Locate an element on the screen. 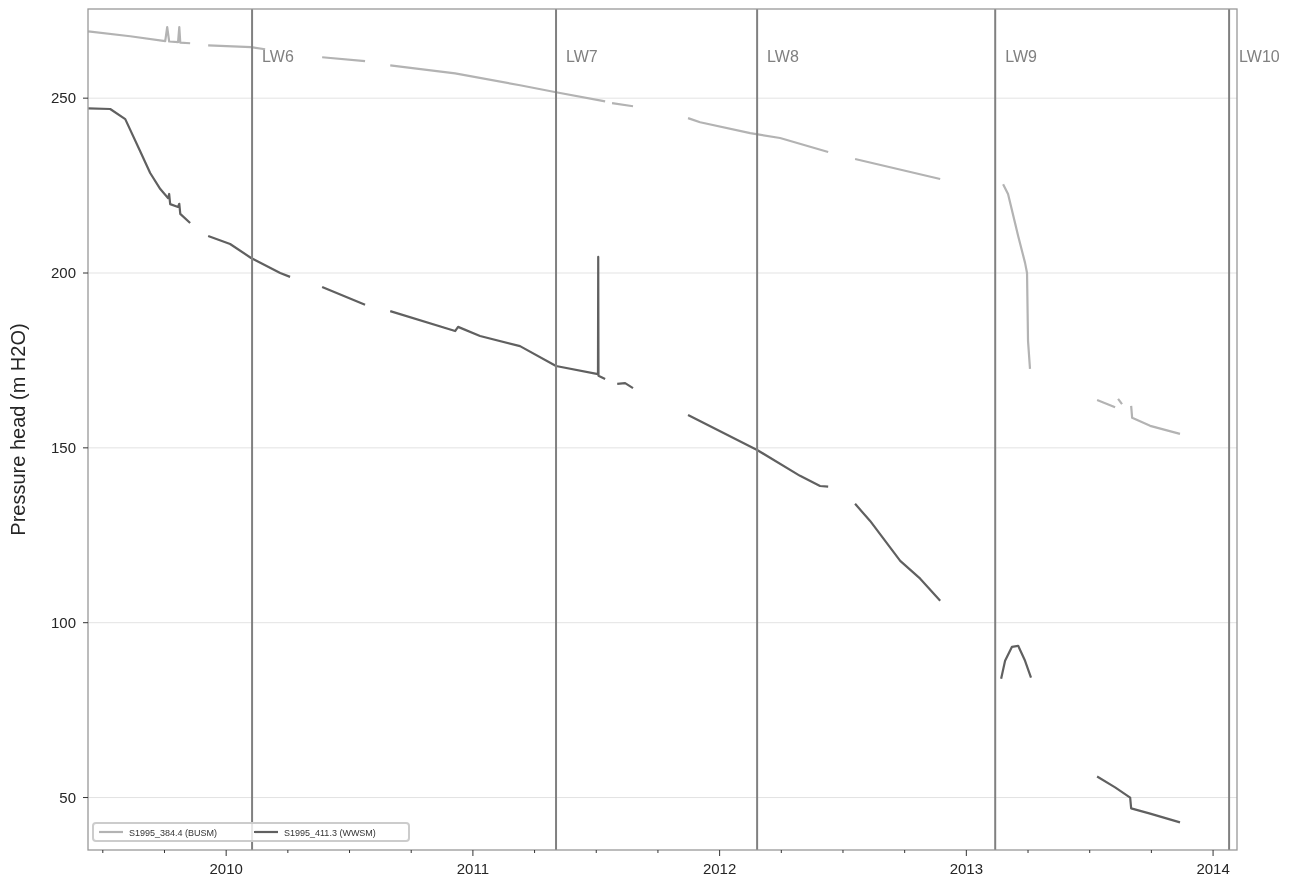  x-tick-label: 2010 is located at coordinates (226, 868).